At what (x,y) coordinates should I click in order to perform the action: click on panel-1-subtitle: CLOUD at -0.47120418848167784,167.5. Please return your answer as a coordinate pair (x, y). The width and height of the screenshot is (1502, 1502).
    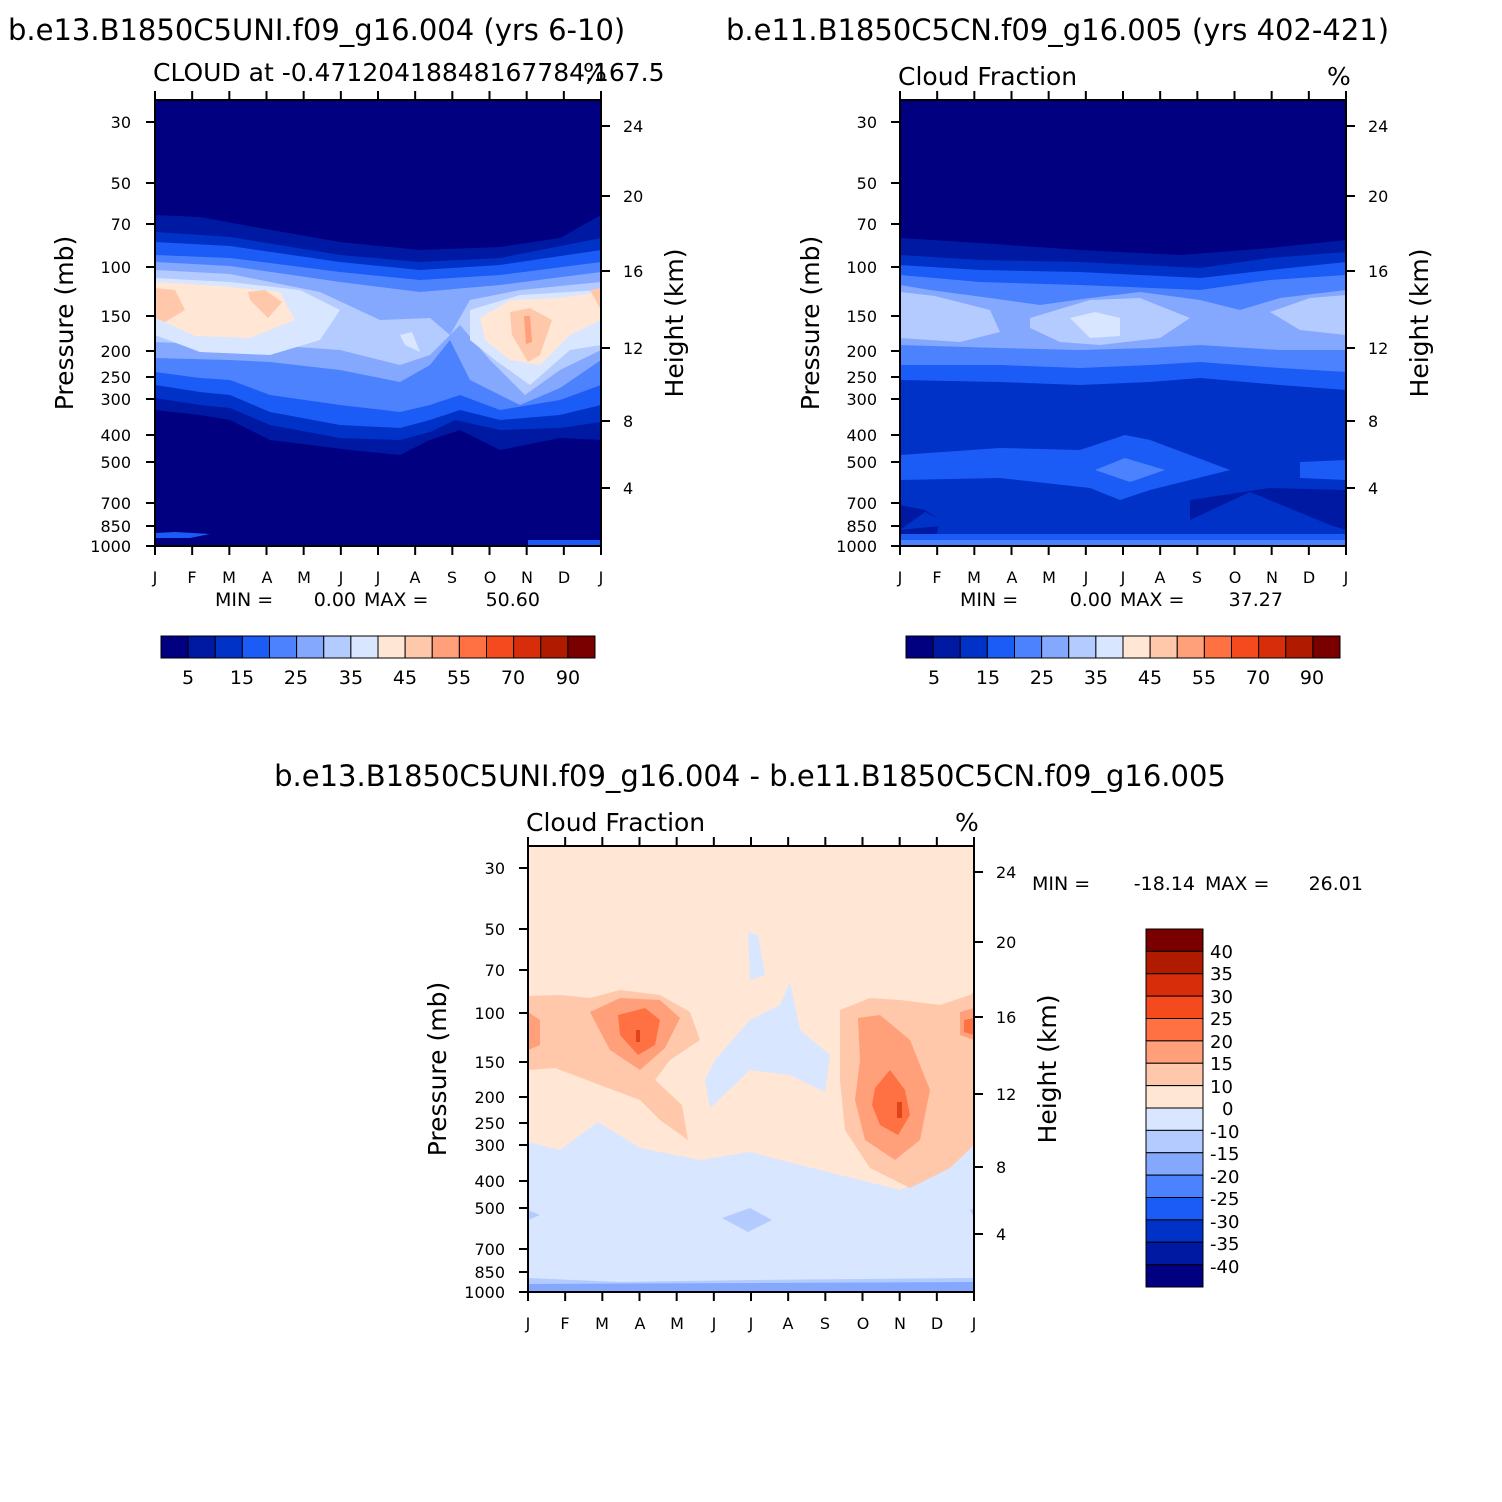
    Looking at the image, I should click on (409, 72).